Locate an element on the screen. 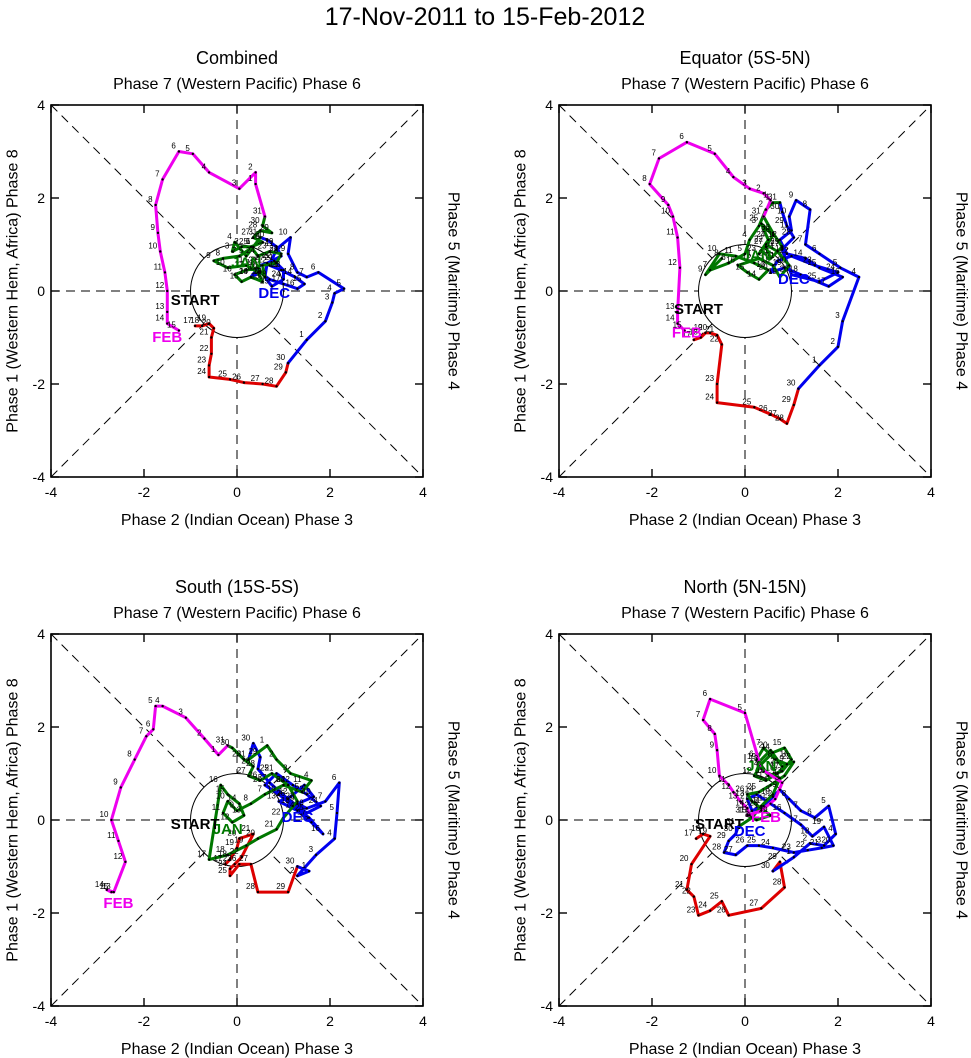  chart-3-series-feb-line is located at coordinates (167, 799).